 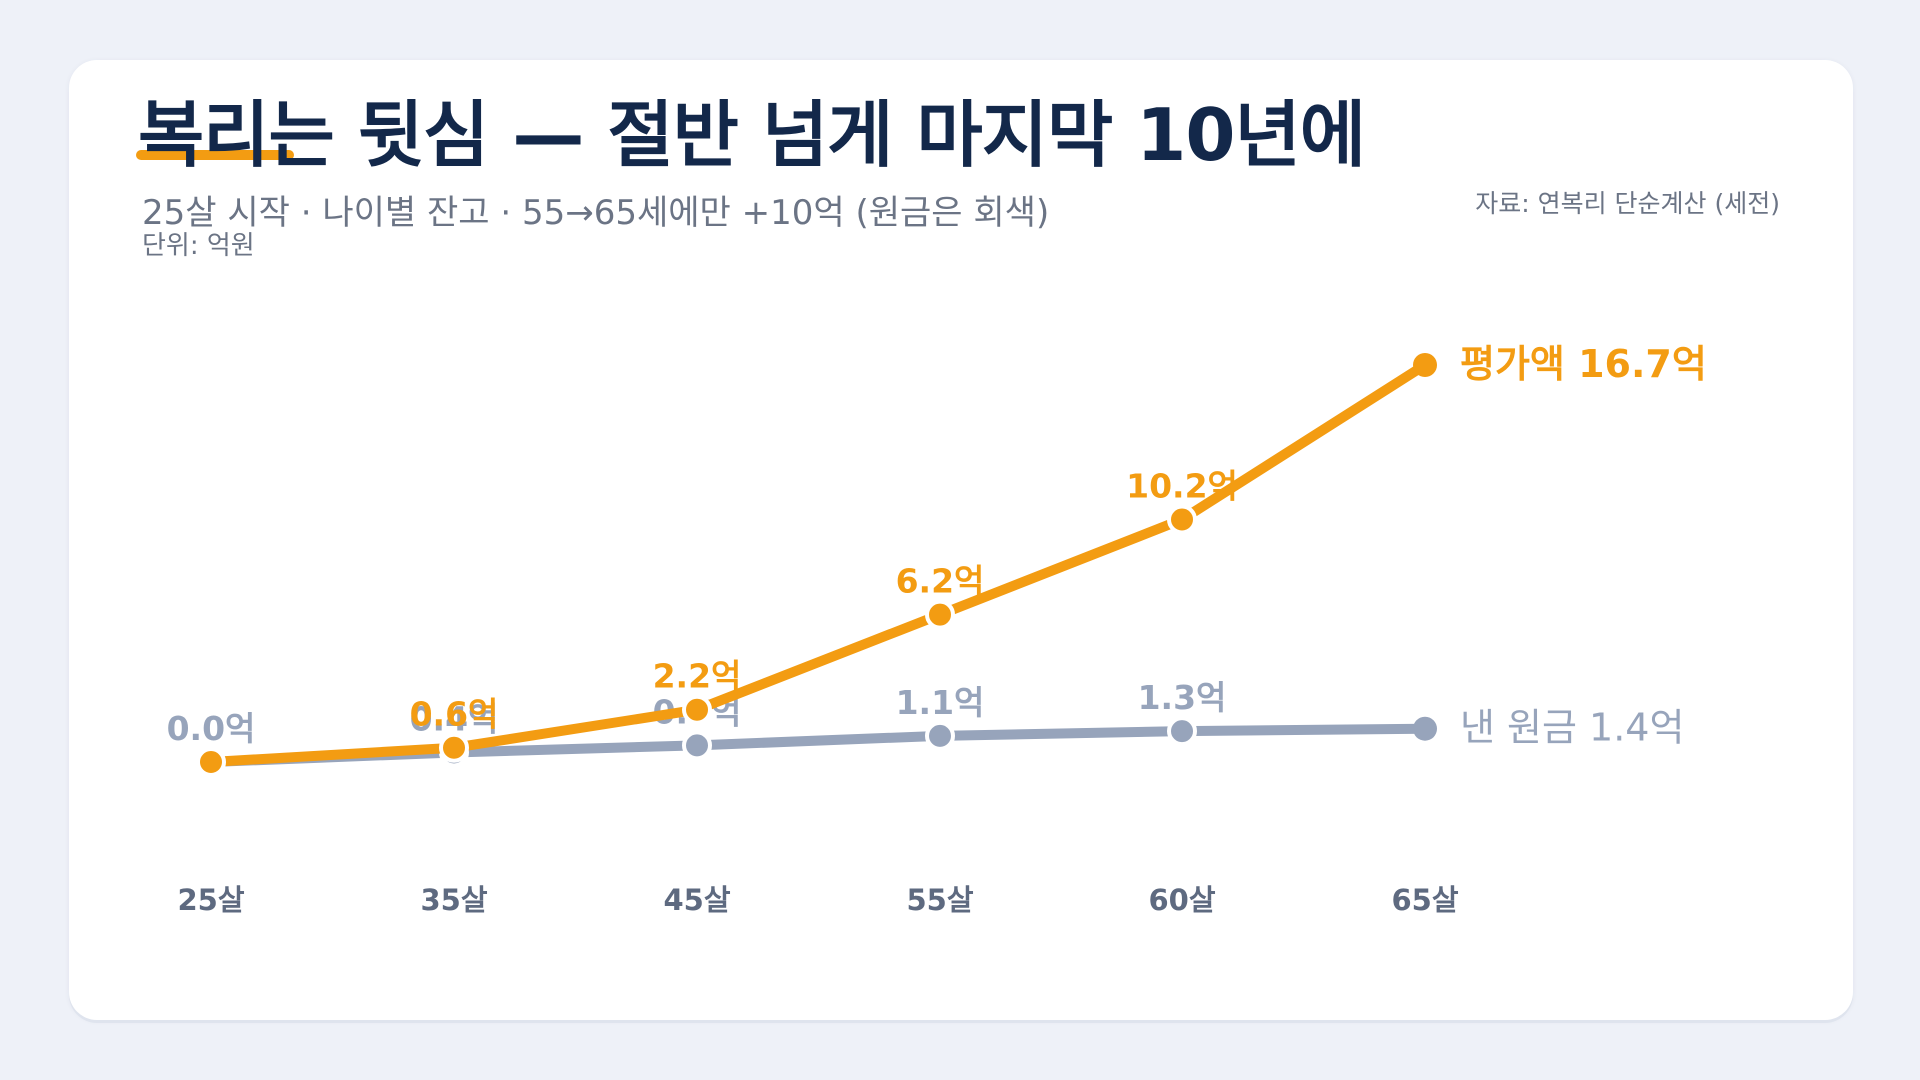 I want to click on data-label: 0.6억, so click(x=454, y=714).